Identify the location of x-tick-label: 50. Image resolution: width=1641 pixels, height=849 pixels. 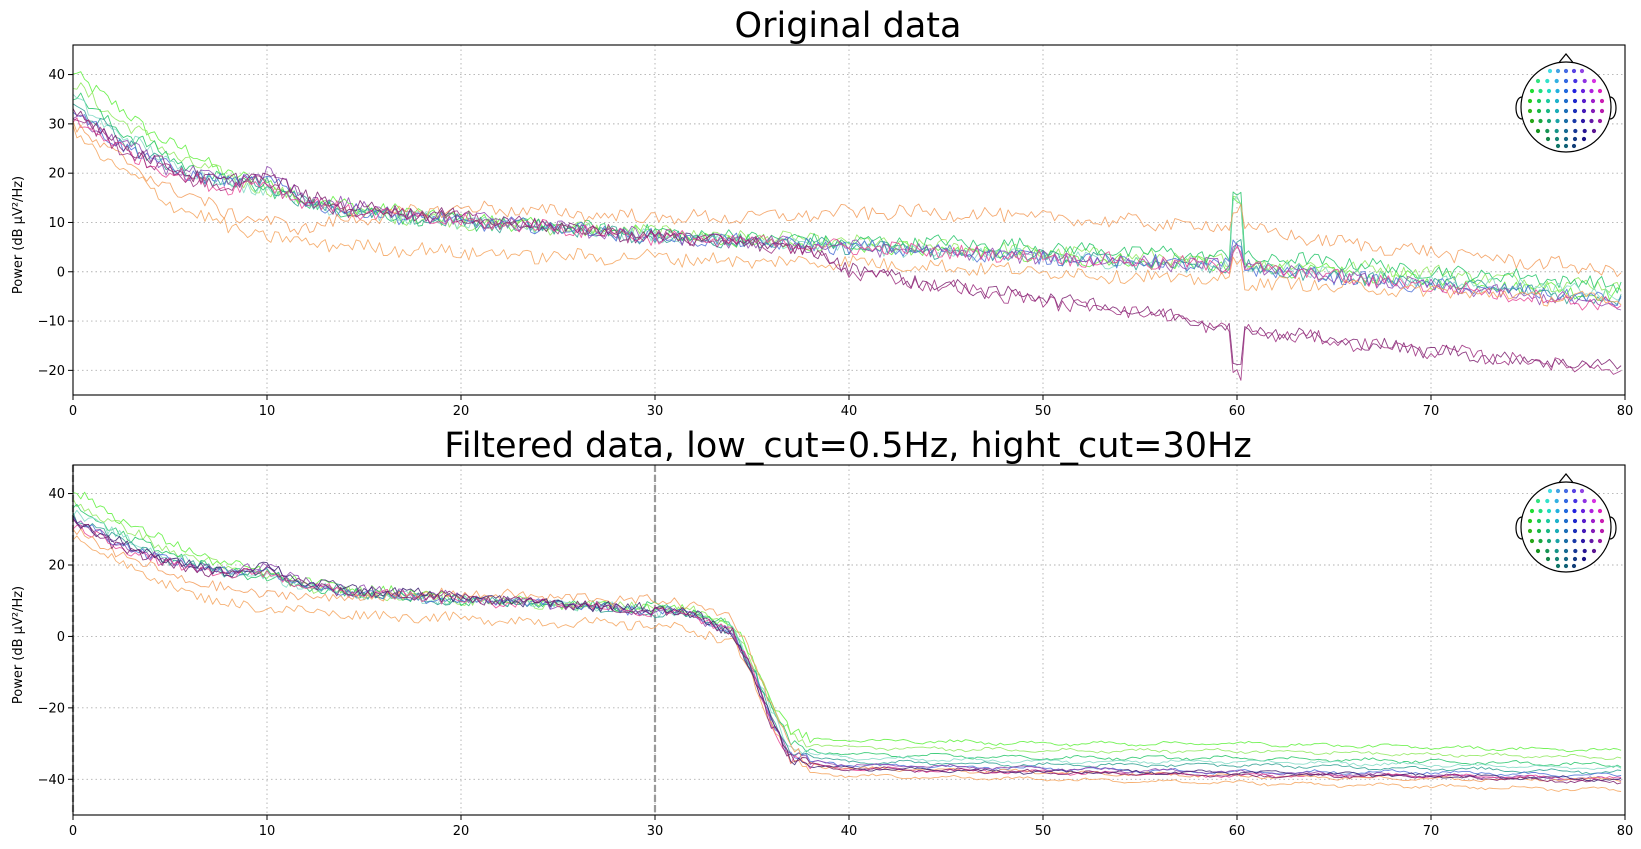
(1043, 831).